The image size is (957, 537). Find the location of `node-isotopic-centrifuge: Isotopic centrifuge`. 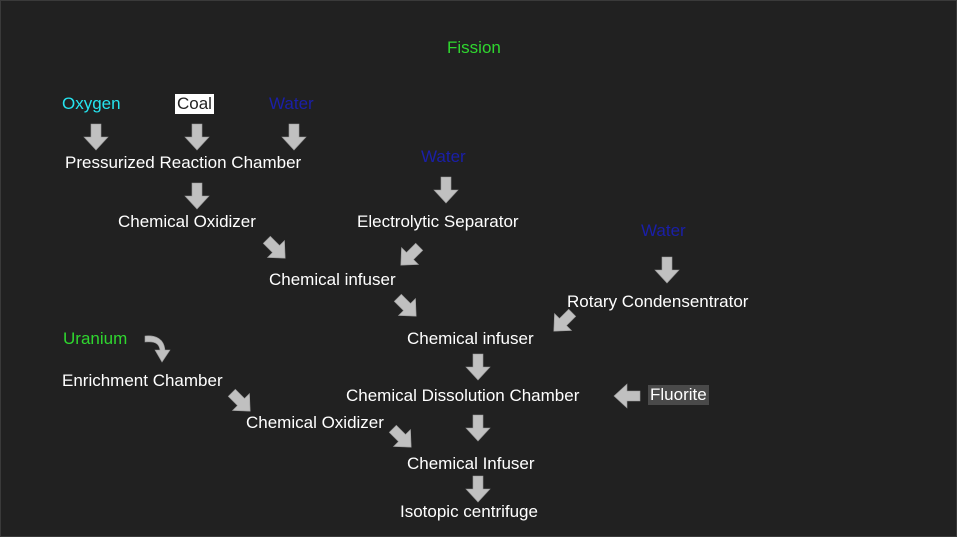

node-isotopic-centrifuge: Isotopic centrifuge is located at coordinates (469, 511).